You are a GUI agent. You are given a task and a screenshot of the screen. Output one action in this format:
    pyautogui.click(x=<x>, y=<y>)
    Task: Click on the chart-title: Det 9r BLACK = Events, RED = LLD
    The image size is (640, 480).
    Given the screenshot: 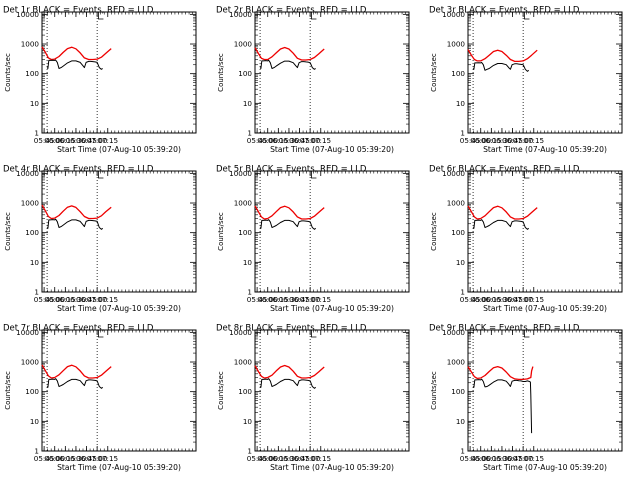 What is the action you would take?
    pyautogui.click(x=504, y=329)
    